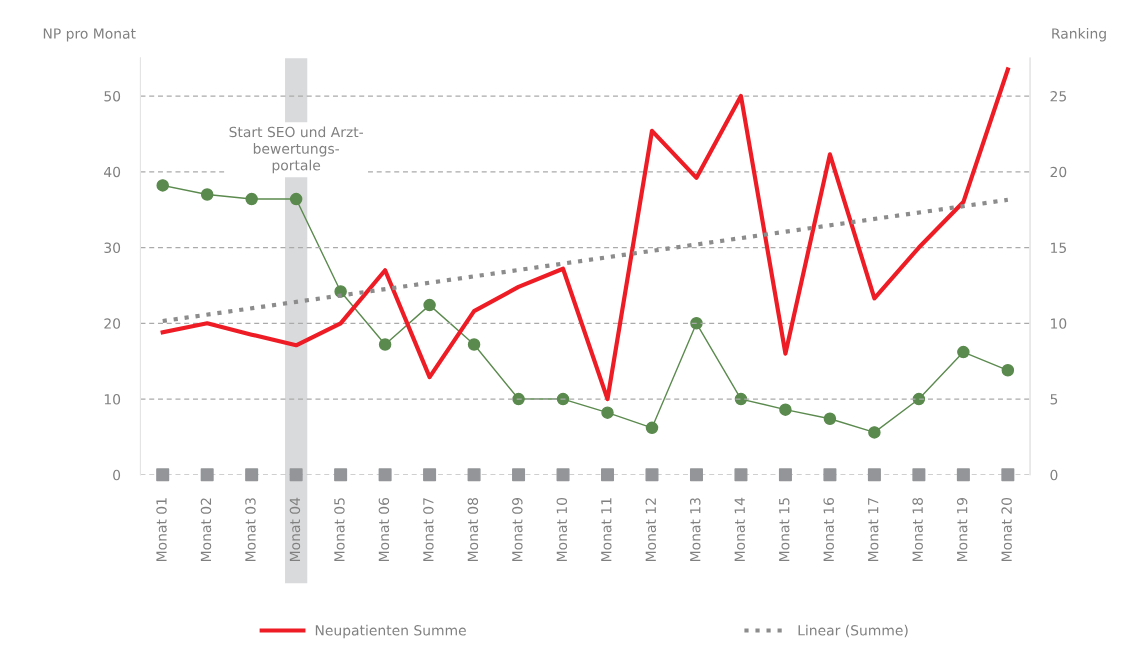 This screenshot has height=646, width=1142. What do you see at coordinates (339, 529) in the screenshot?
I see `x-tick-label: Monat 05` at bounding box center [339, 529].